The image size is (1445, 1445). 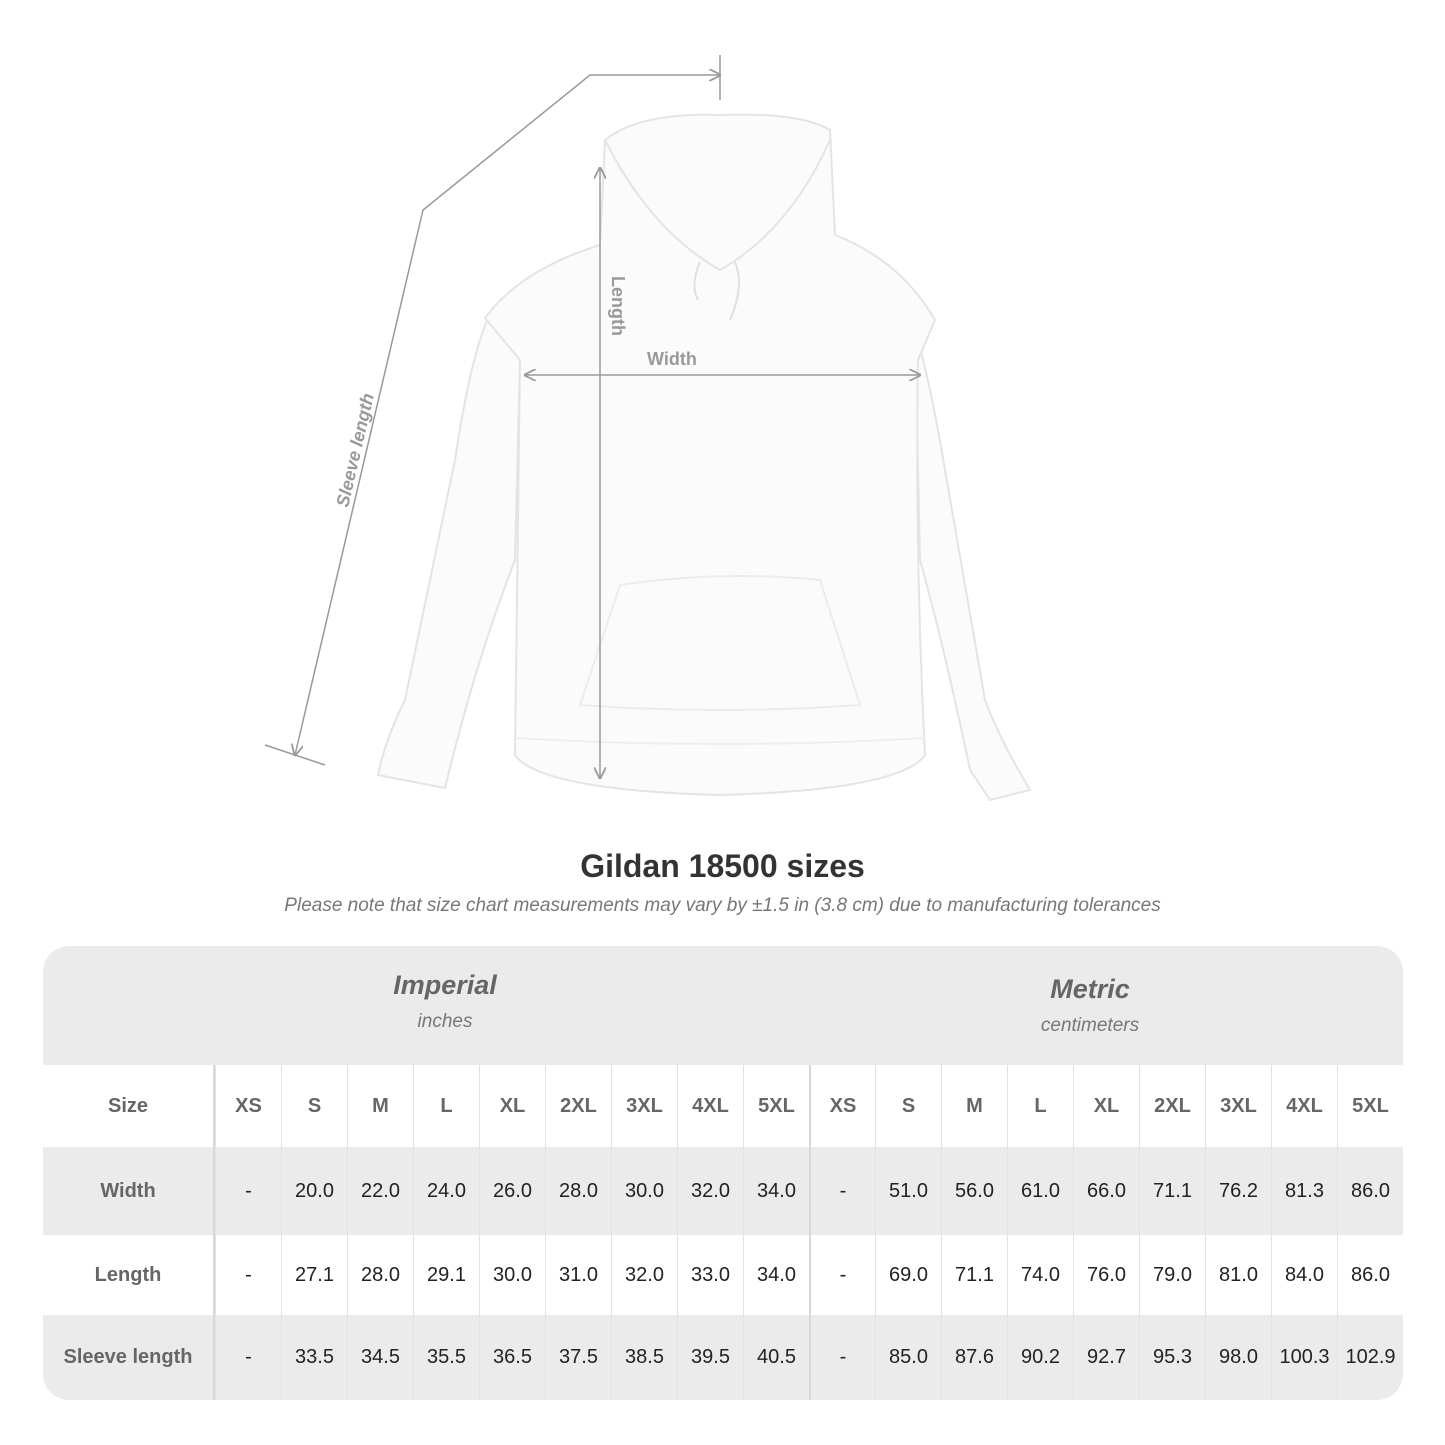 What do you see at coordinates (1106, 1191) in the screenshot?
I see `table-cell: 66.0` at bounding box center [1106, 1191].